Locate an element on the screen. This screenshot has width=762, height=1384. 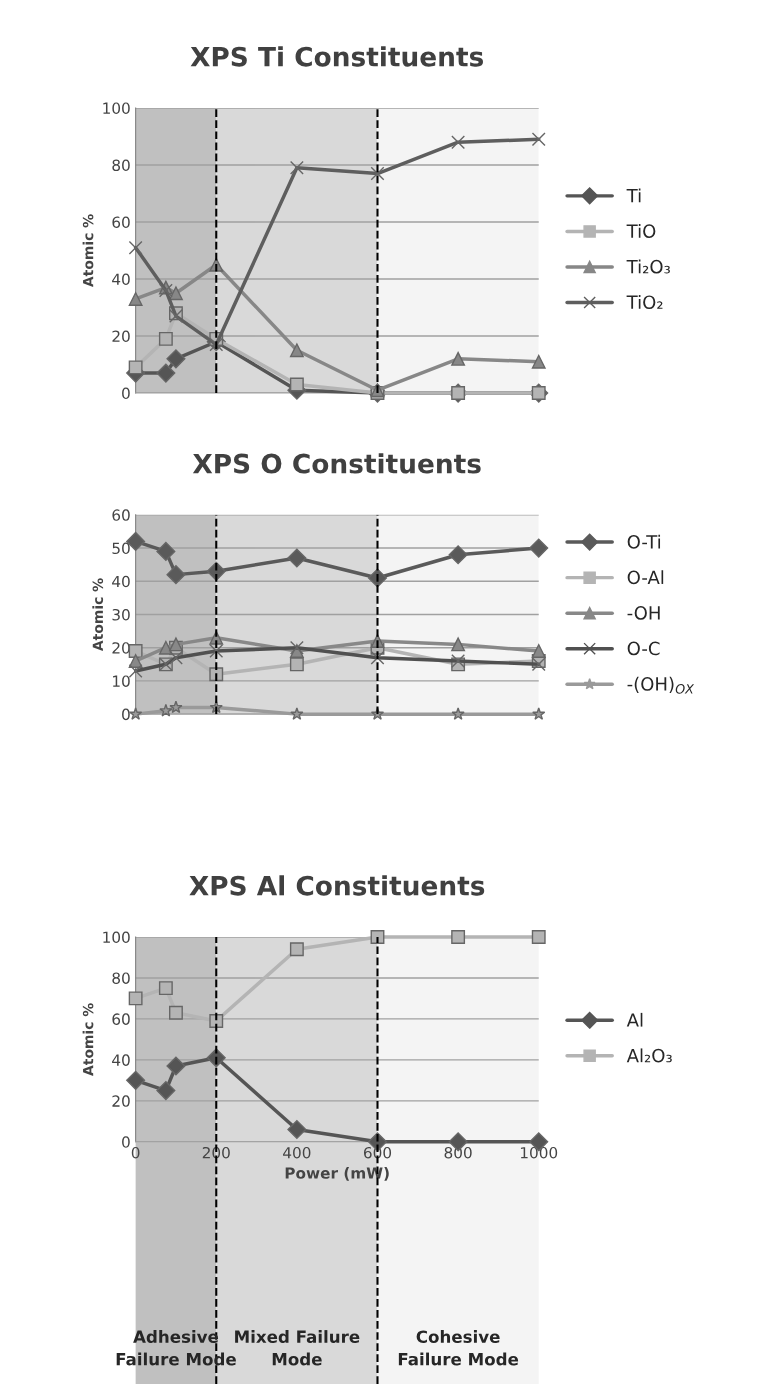
y-tick-label: 30 is located at coordinates (121, 614).